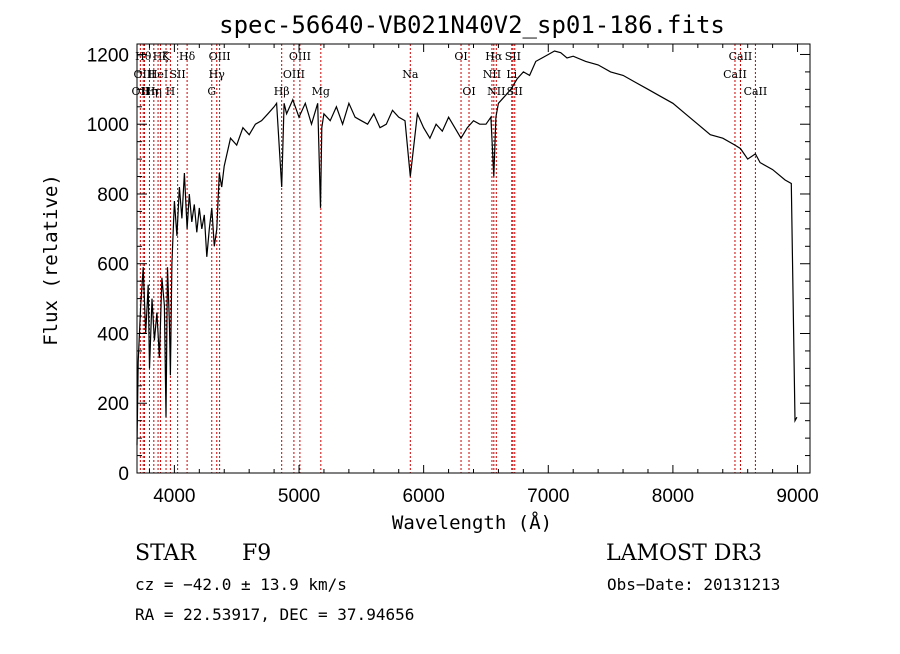 The image size is (900, 654). What do you see at coordinates (166, 56) in the screenshot?
I see `marker-label: K` at bounding box center [166, 56].